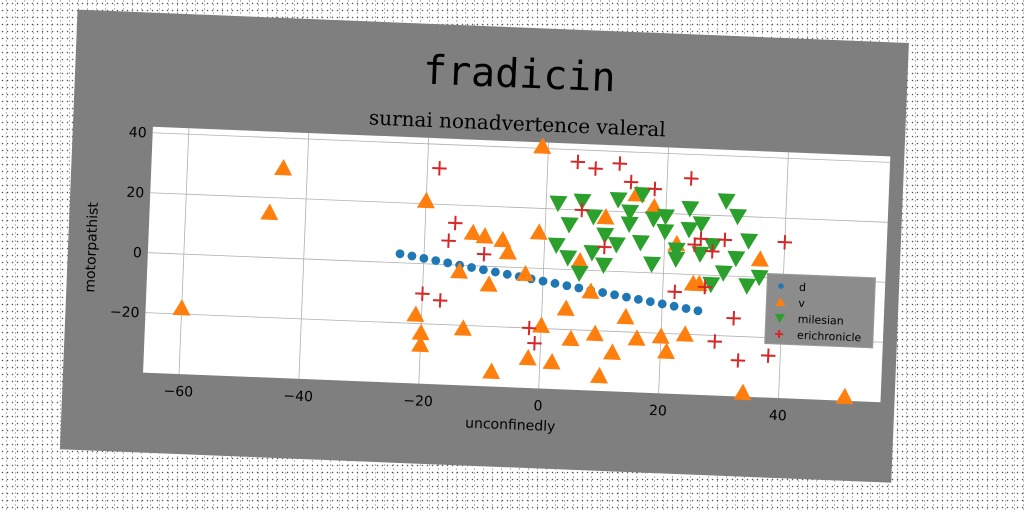 The height and width of the screenshot is (512, 1024). I want to click on x-tick-label: 0, so click(538, 406).